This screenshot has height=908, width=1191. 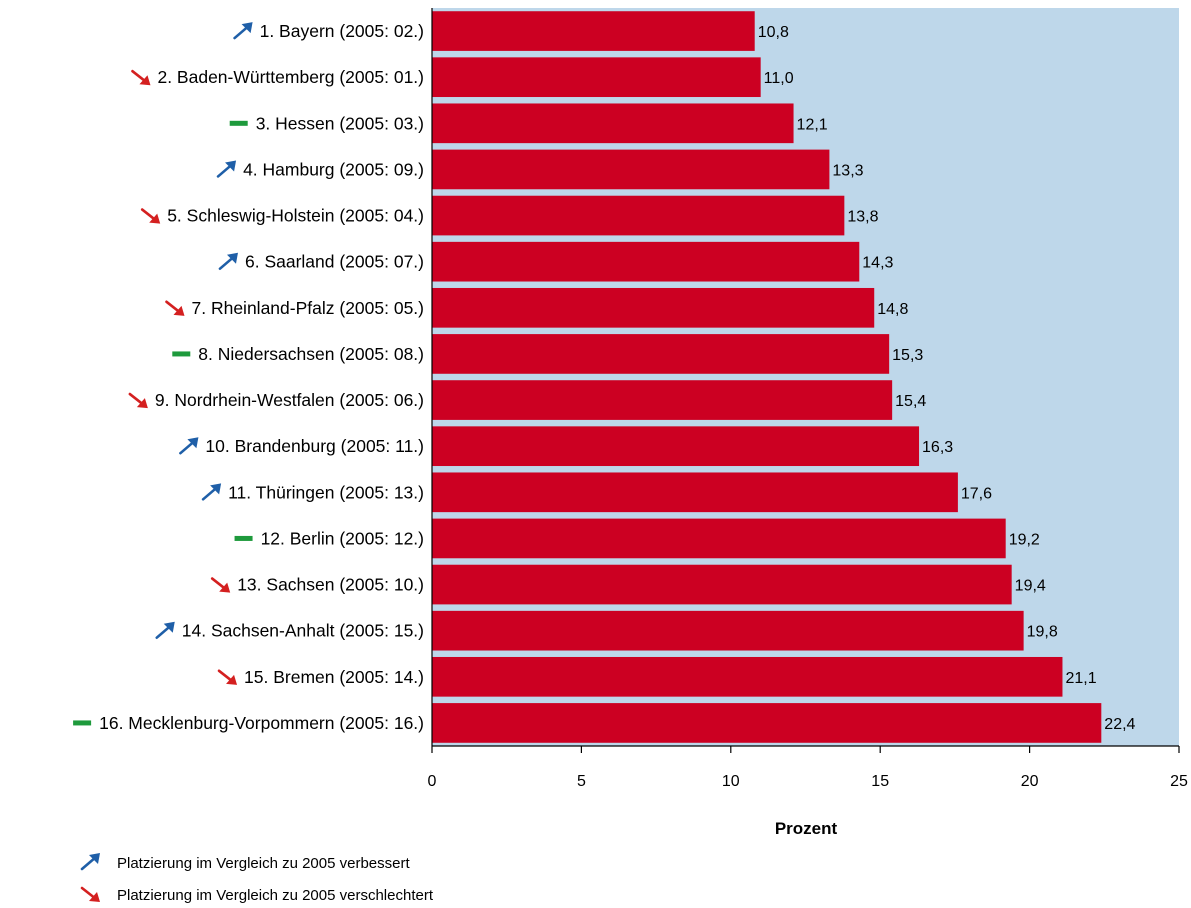 I want to click on category-label: 5. Schleswig-Holstein (2005: 04.), so click(x=295, y=216).